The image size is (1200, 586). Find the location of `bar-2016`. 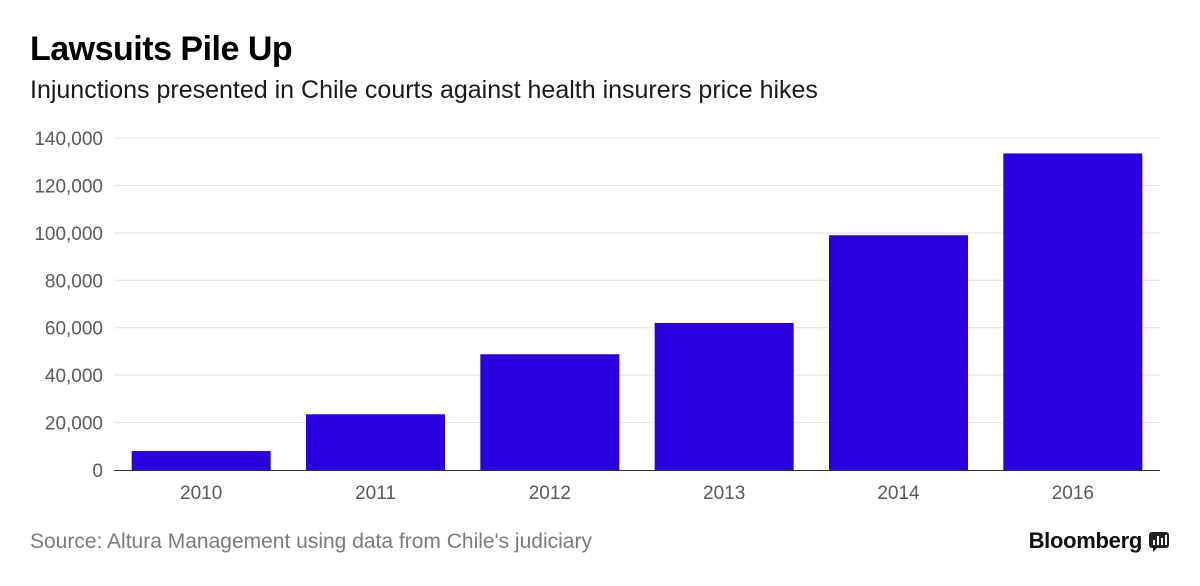

bar-2016 is located at coordinates (1073, 311).